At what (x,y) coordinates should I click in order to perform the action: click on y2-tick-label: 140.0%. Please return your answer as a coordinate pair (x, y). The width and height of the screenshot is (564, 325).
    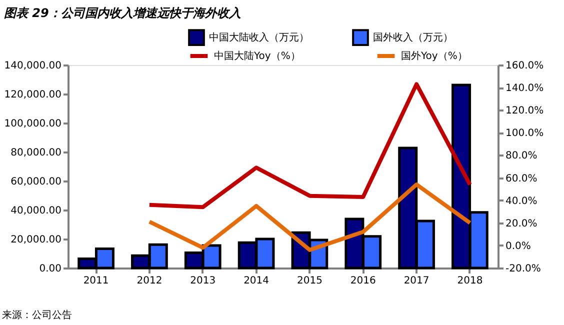
    Looking at the image, I should click on (525, 88).